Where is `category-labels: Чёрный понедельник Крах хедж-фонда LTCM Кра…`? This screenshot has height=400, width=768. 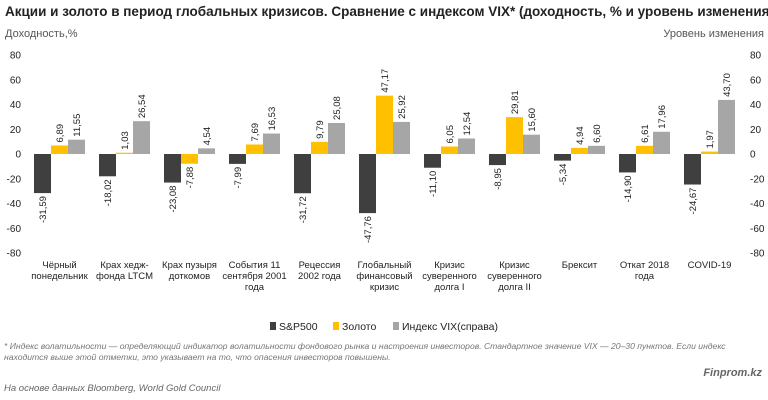
category-labels: Чёрный понедельник Крах хедж-фонда LTCM Кра… is located at coordinates (381, 276).